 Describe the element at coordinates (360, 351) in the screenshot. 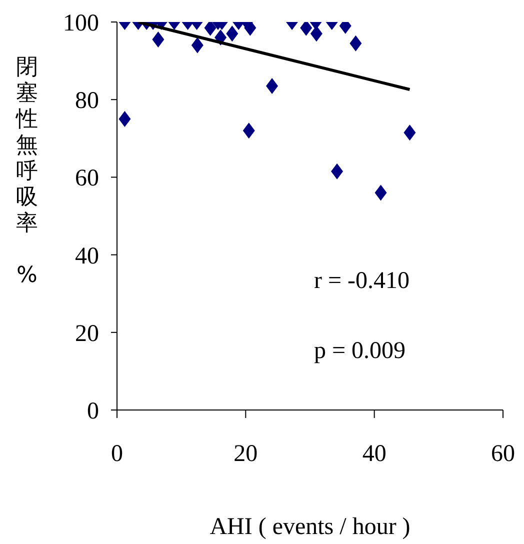

I see `annotation: p = 0.009` at that location.